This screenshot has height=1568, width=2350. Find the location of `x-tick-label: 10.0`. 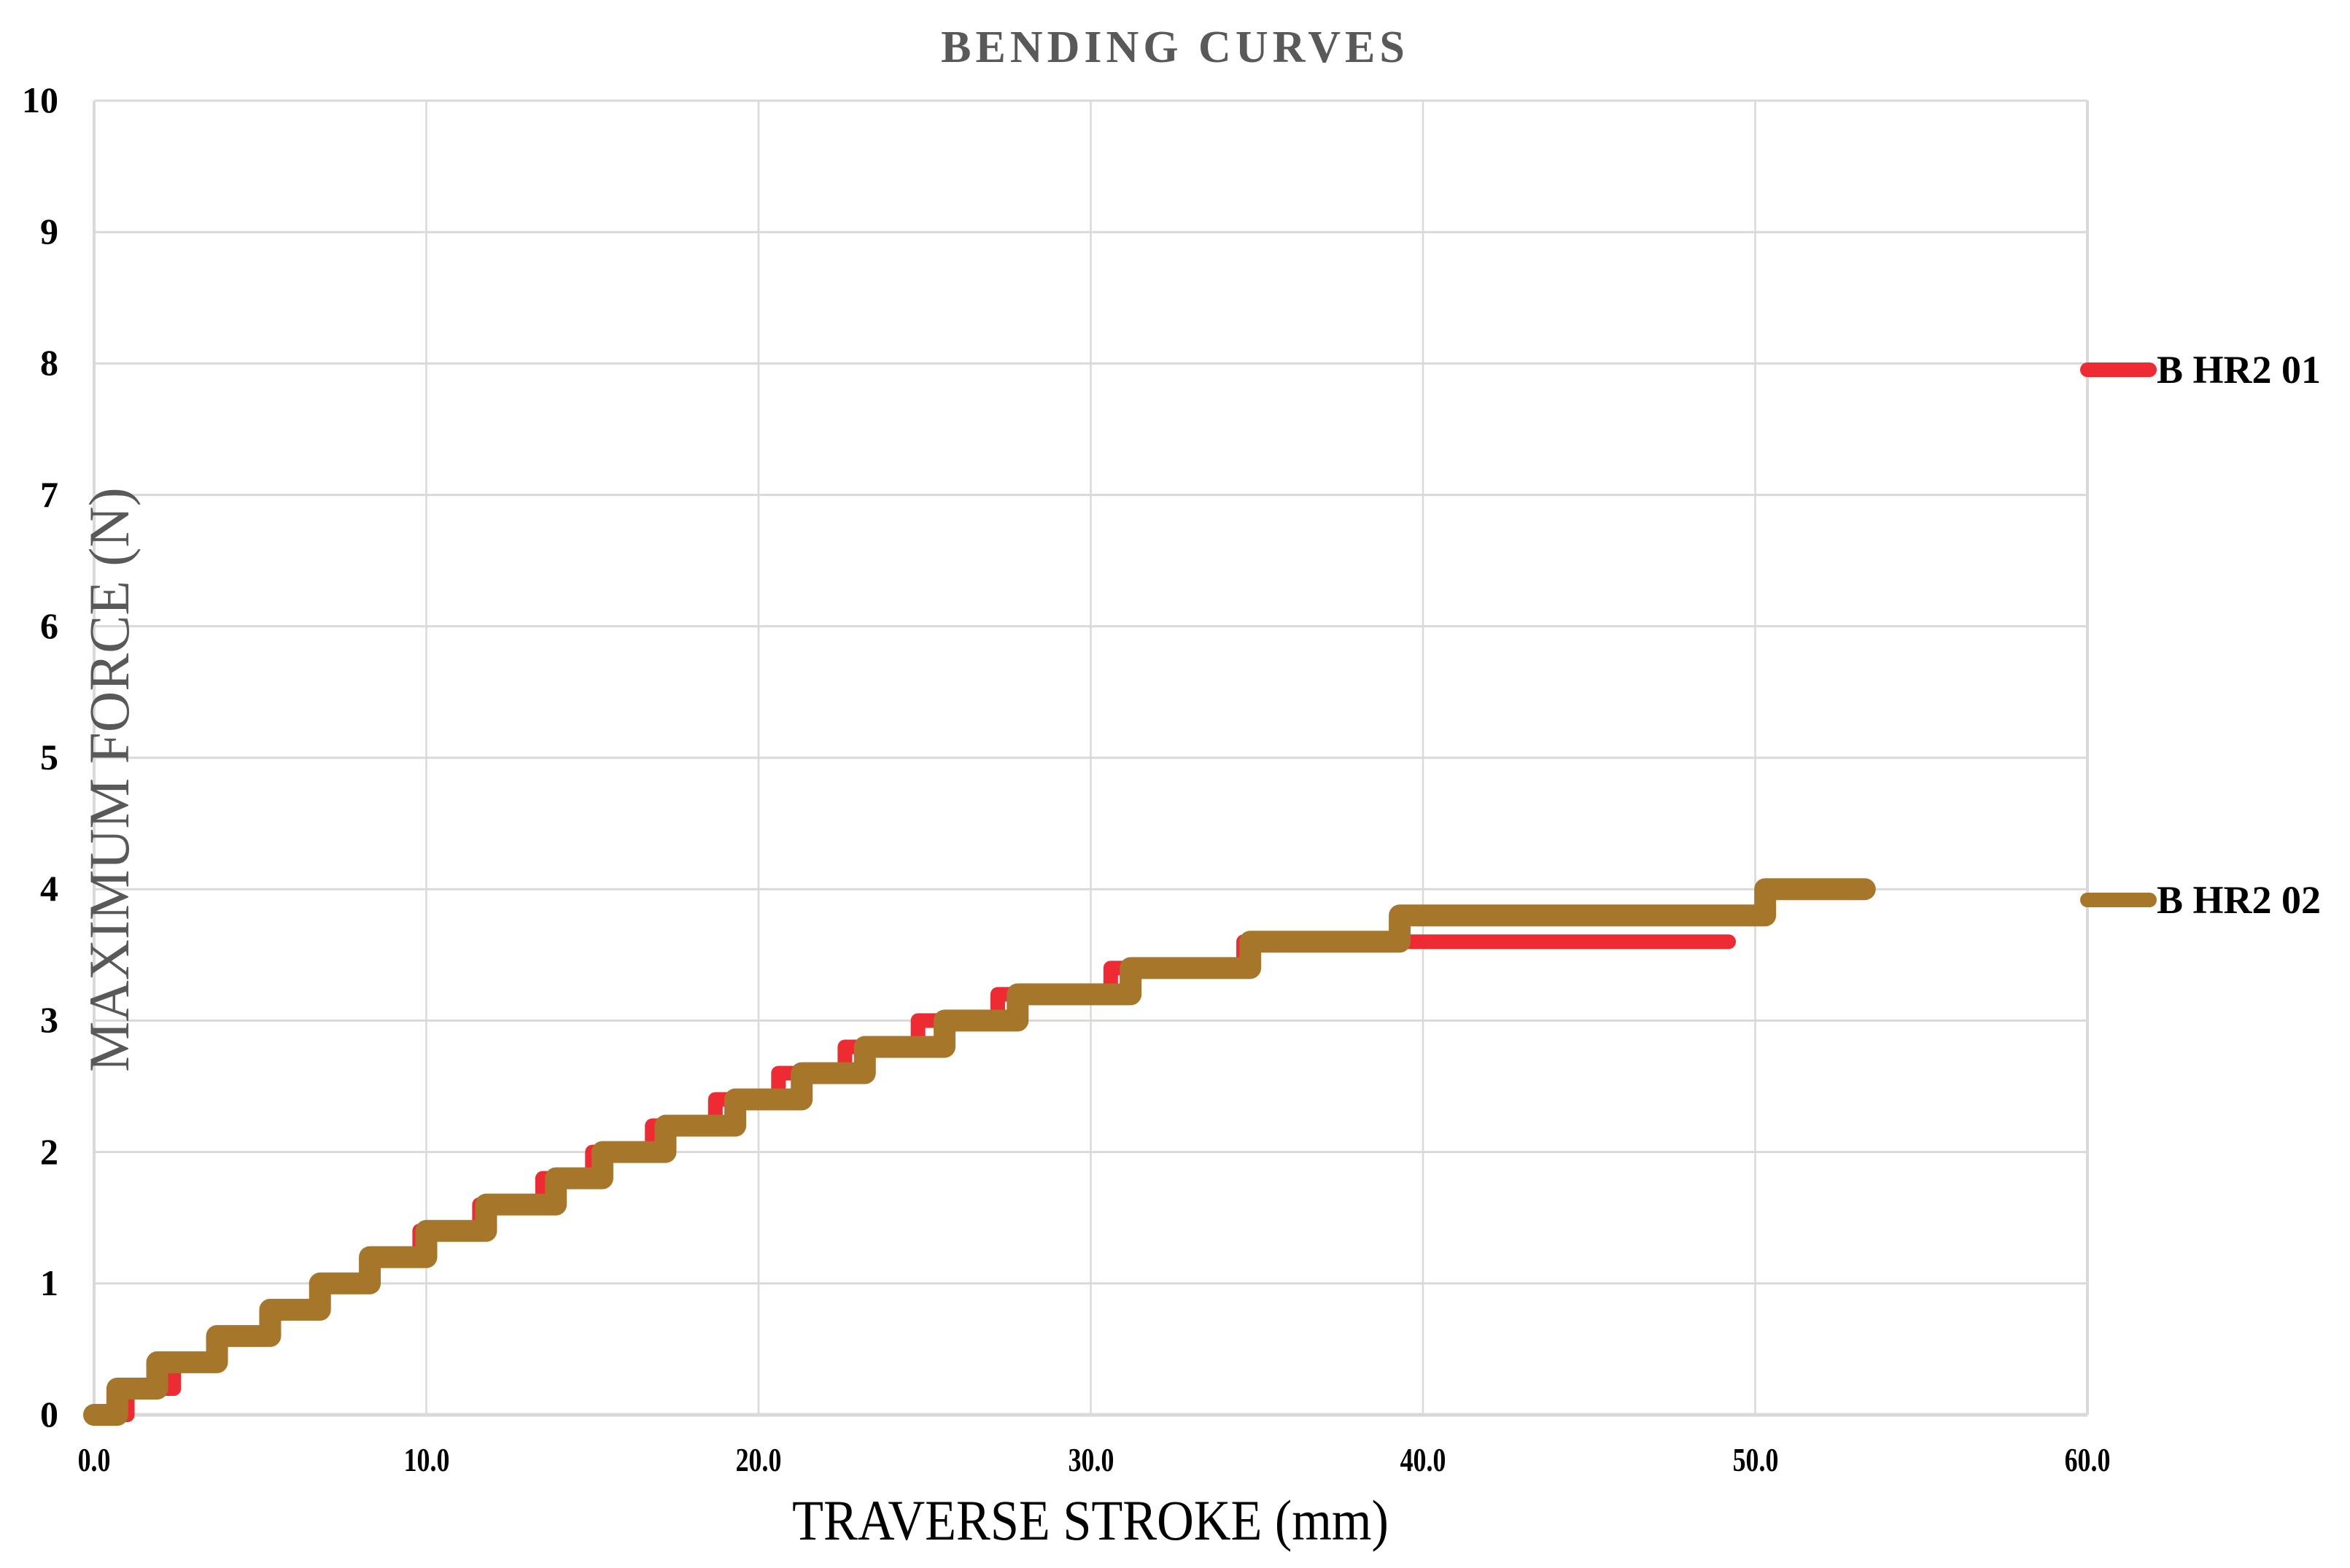

x-tick-label: 10.0 is located at coordinates (426, 1459).